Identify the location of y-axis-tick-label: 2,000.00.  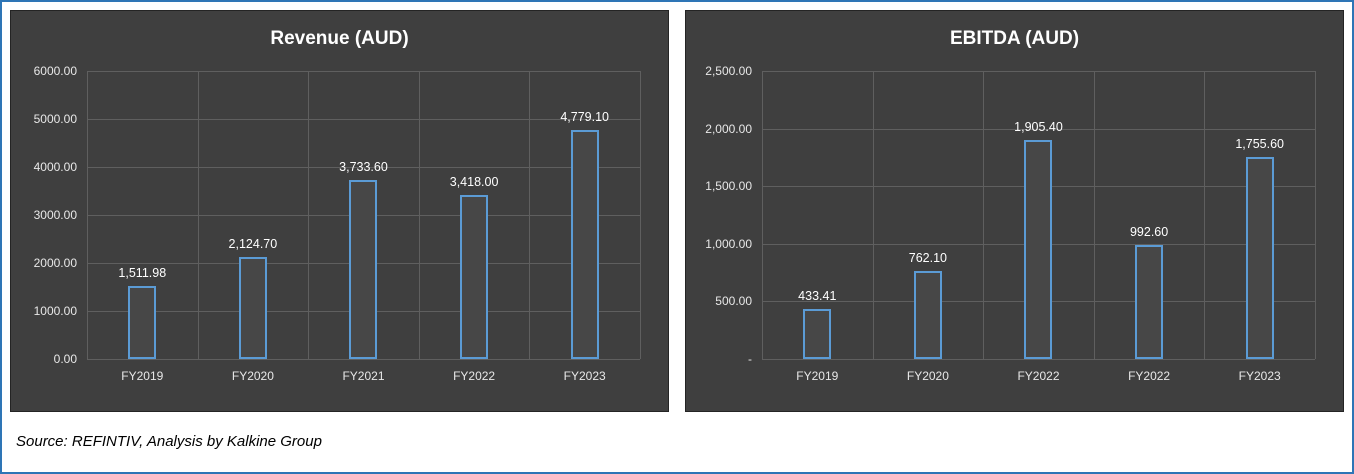
(728, 128).